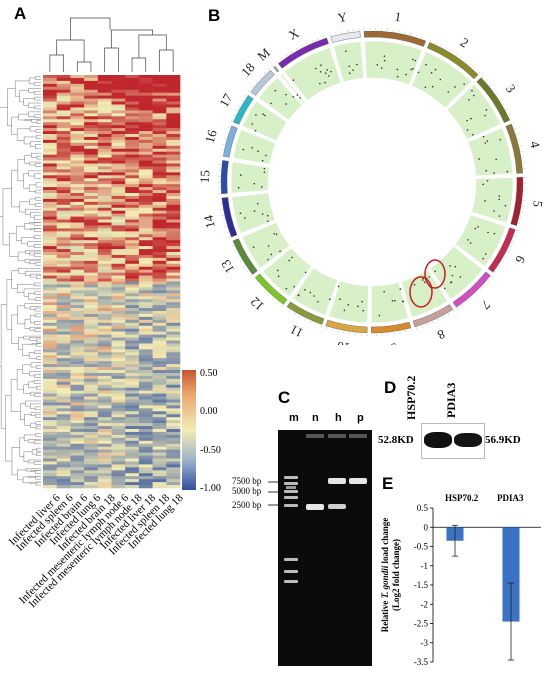 The image size is (553, 675). I want to click on heatmap-legend-bar, so click(189, 430).